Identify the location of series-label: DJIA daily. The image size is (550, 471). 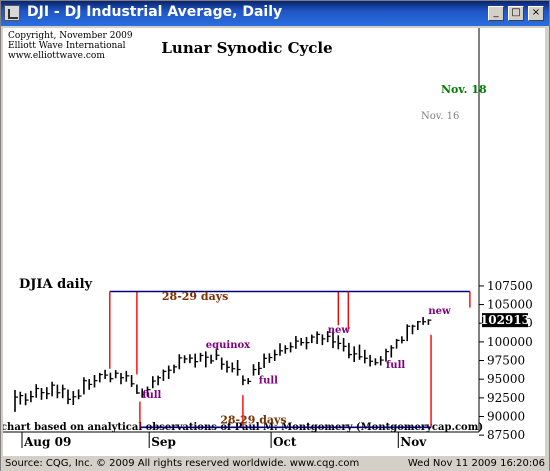
(56, 284).